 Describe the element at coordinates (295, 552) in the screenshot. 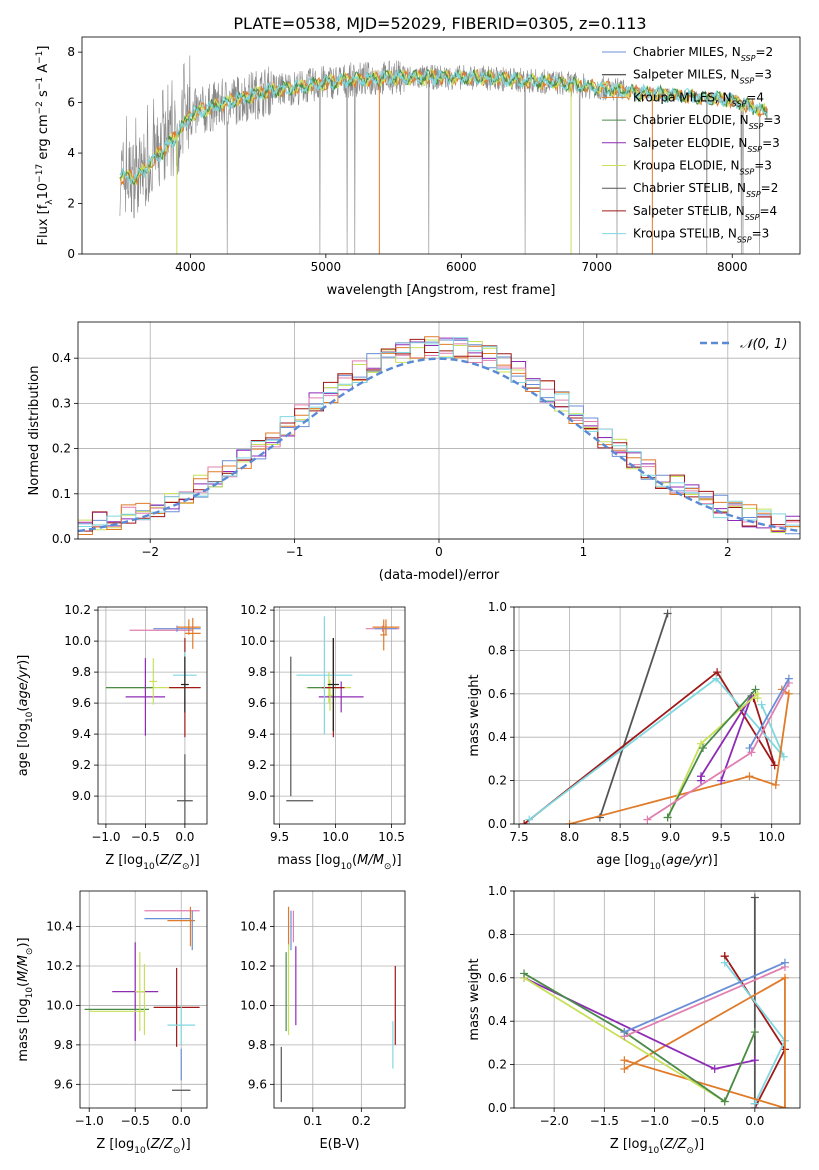

I see `x-tick-label: −1` at that location.